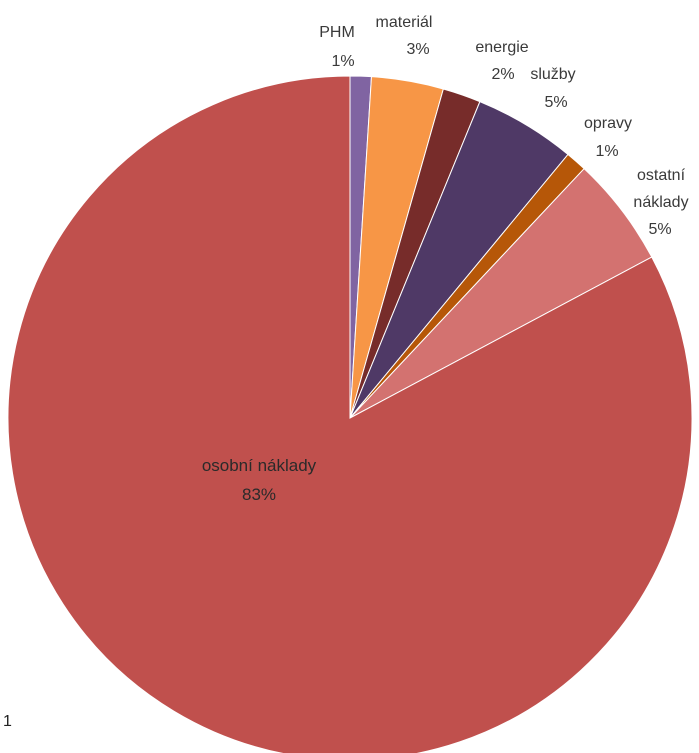 The width and height of the screenshot is (699, 753). Describe the element at coordinates (259, 494) in the screenshot. I see `label-osobni-percent: 83%` at that location.